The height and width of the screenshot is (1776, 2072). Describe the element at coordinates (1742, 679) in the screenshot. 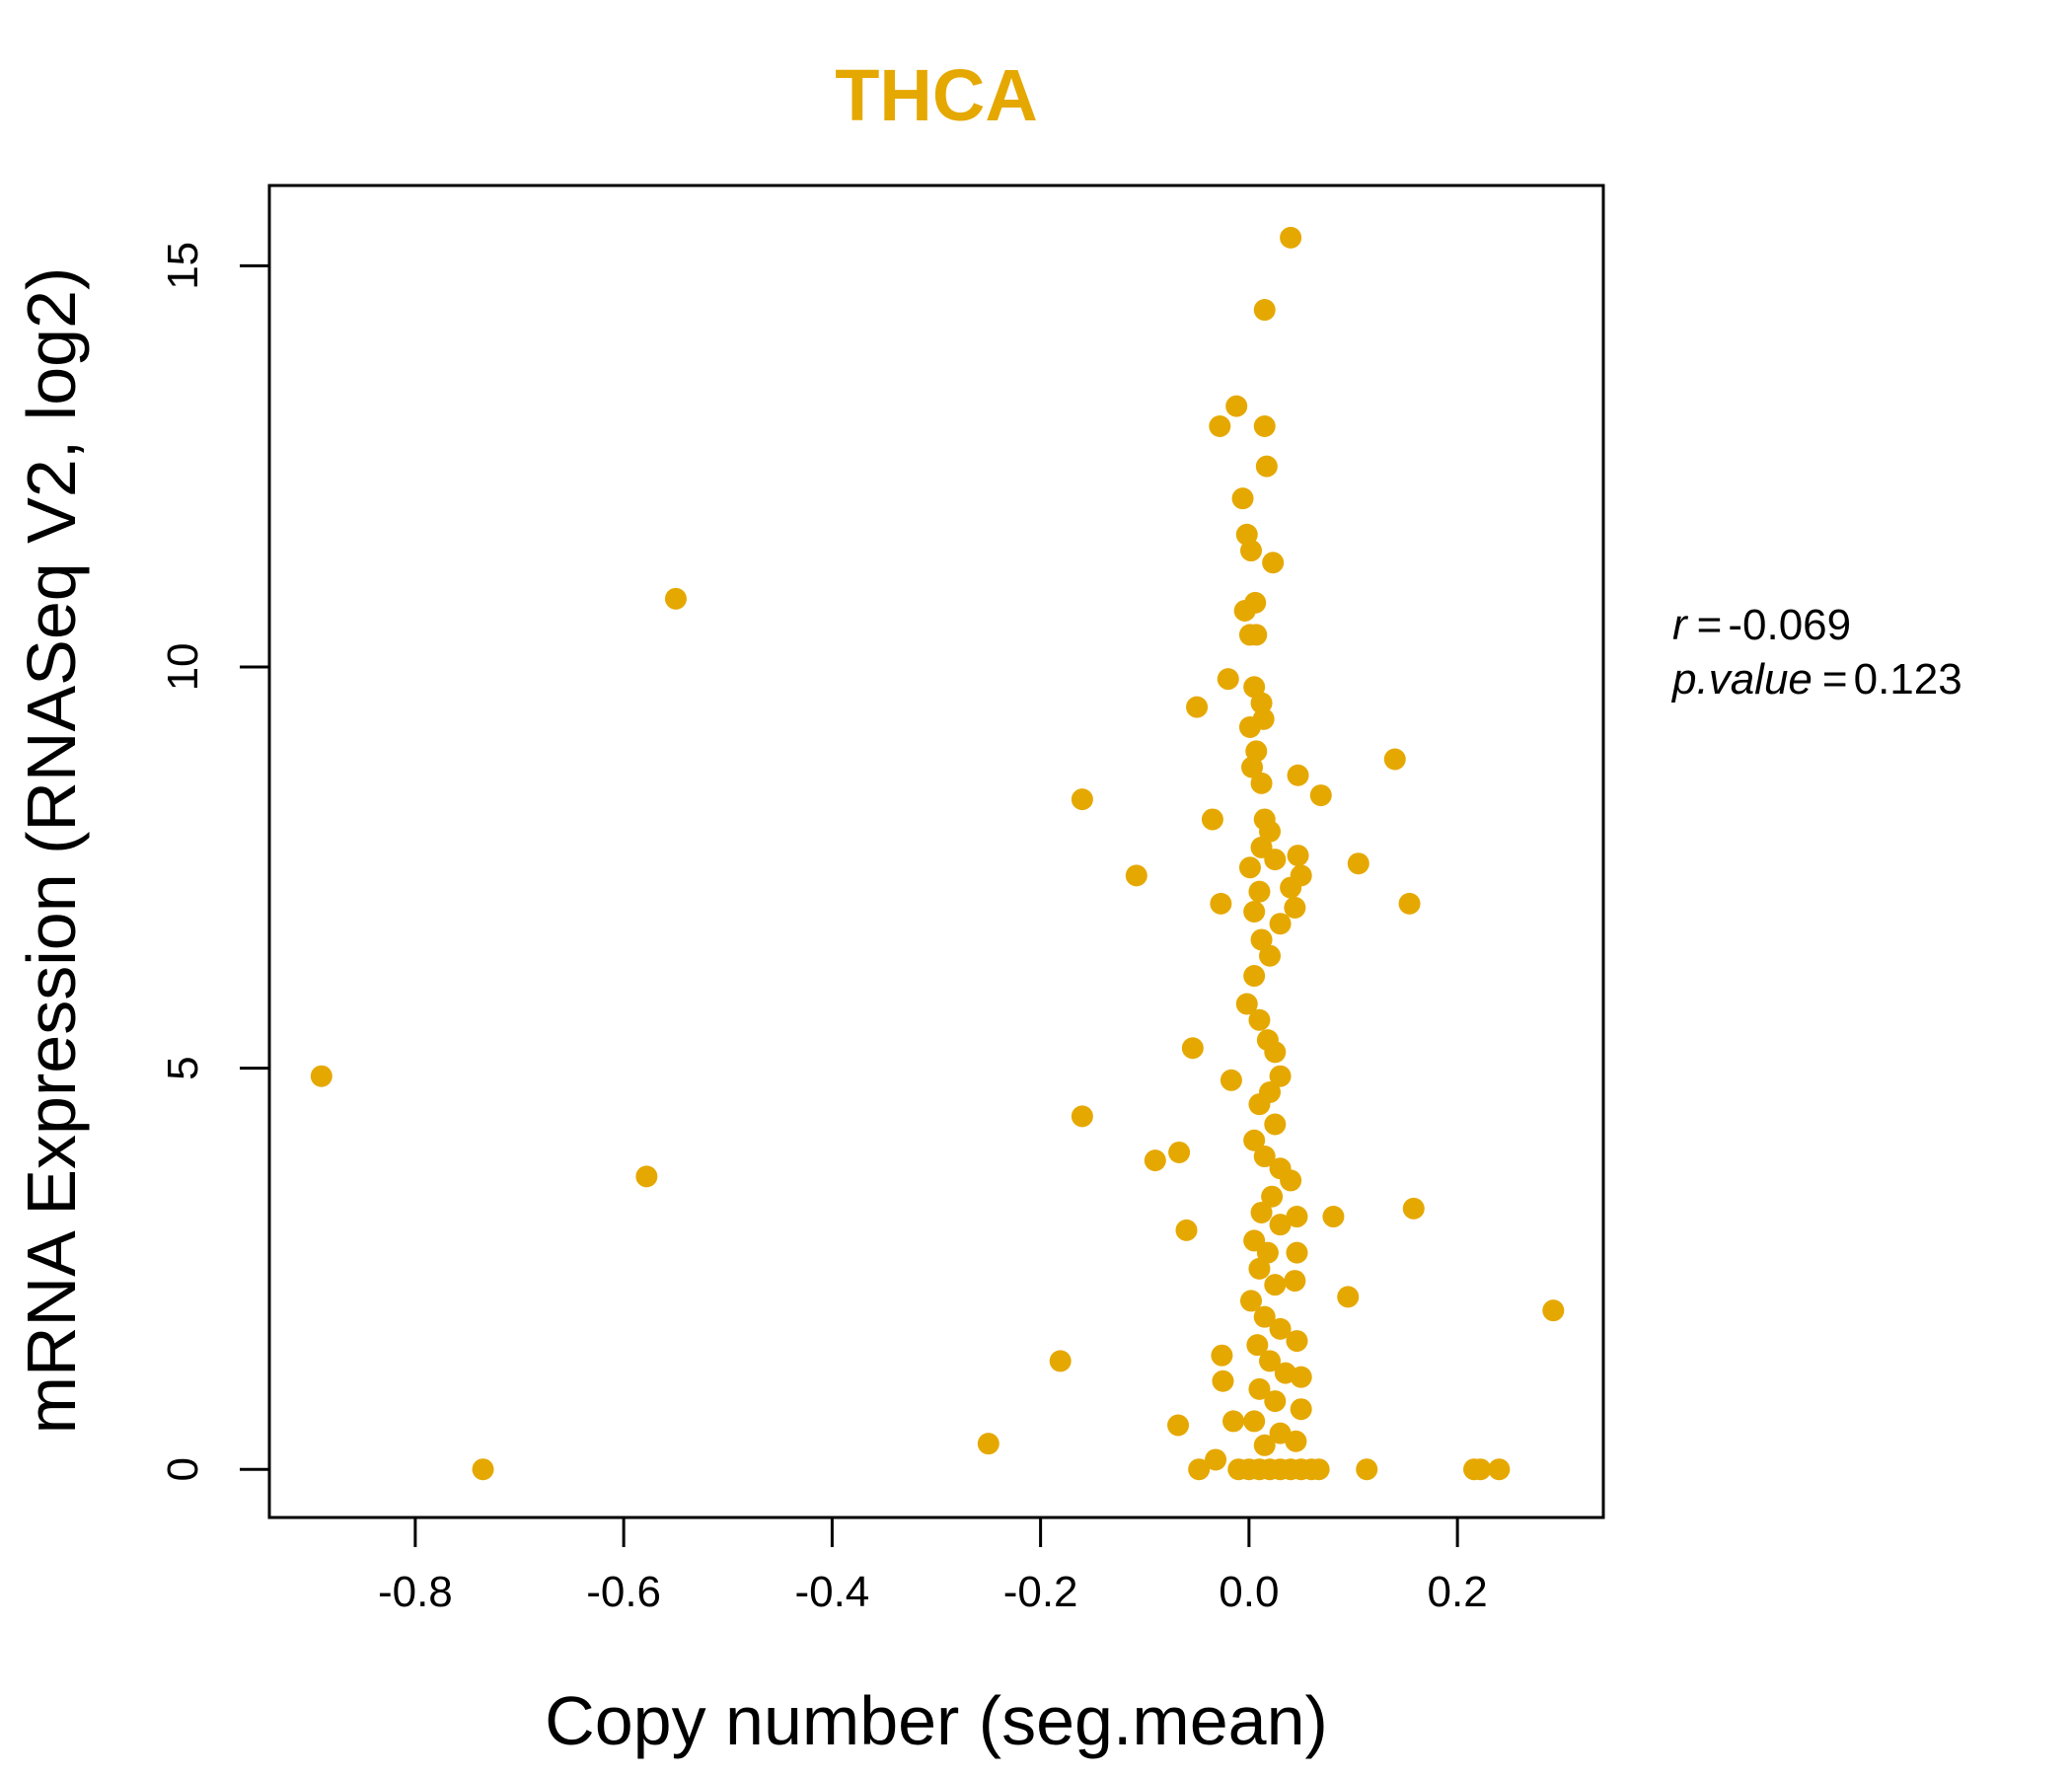

I see `p-label: p.value` at that location.